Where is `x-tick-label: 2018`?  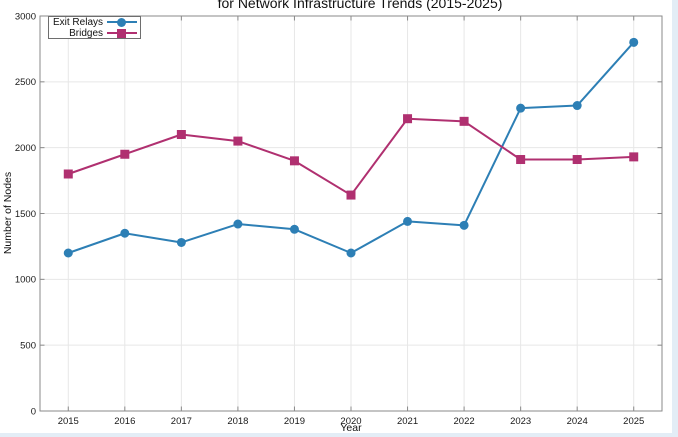
x-tick-label: 2018 is located at coordinates (237, 421).